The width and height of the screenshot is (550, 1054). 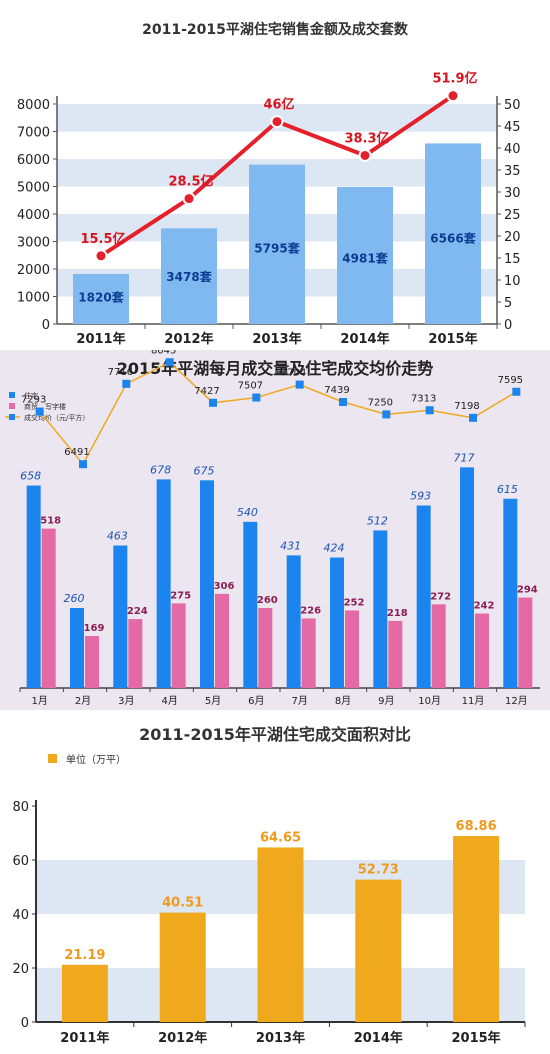 I want to click on y-tick-label: 40, so click(x=20, y=915).